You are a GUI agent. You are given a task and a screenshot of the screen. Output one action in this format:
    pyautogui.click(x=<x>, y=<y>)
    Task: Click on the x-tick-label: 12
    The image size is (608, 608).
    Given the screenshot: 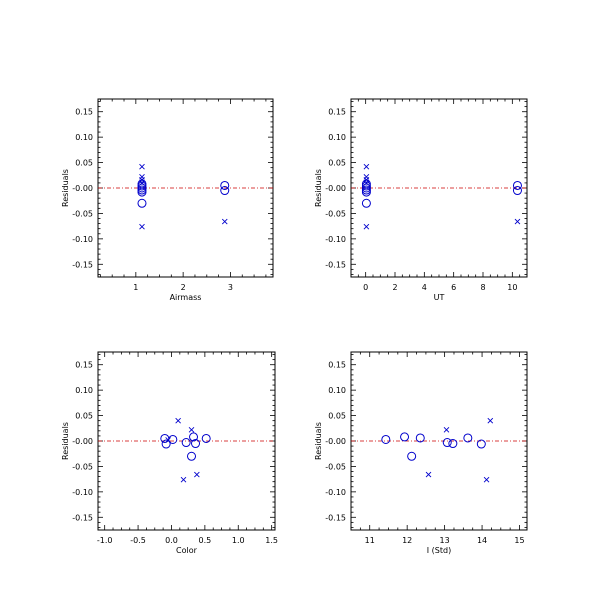 What is the action you would take?
    pyautogui.click(x=407, y=540)
    